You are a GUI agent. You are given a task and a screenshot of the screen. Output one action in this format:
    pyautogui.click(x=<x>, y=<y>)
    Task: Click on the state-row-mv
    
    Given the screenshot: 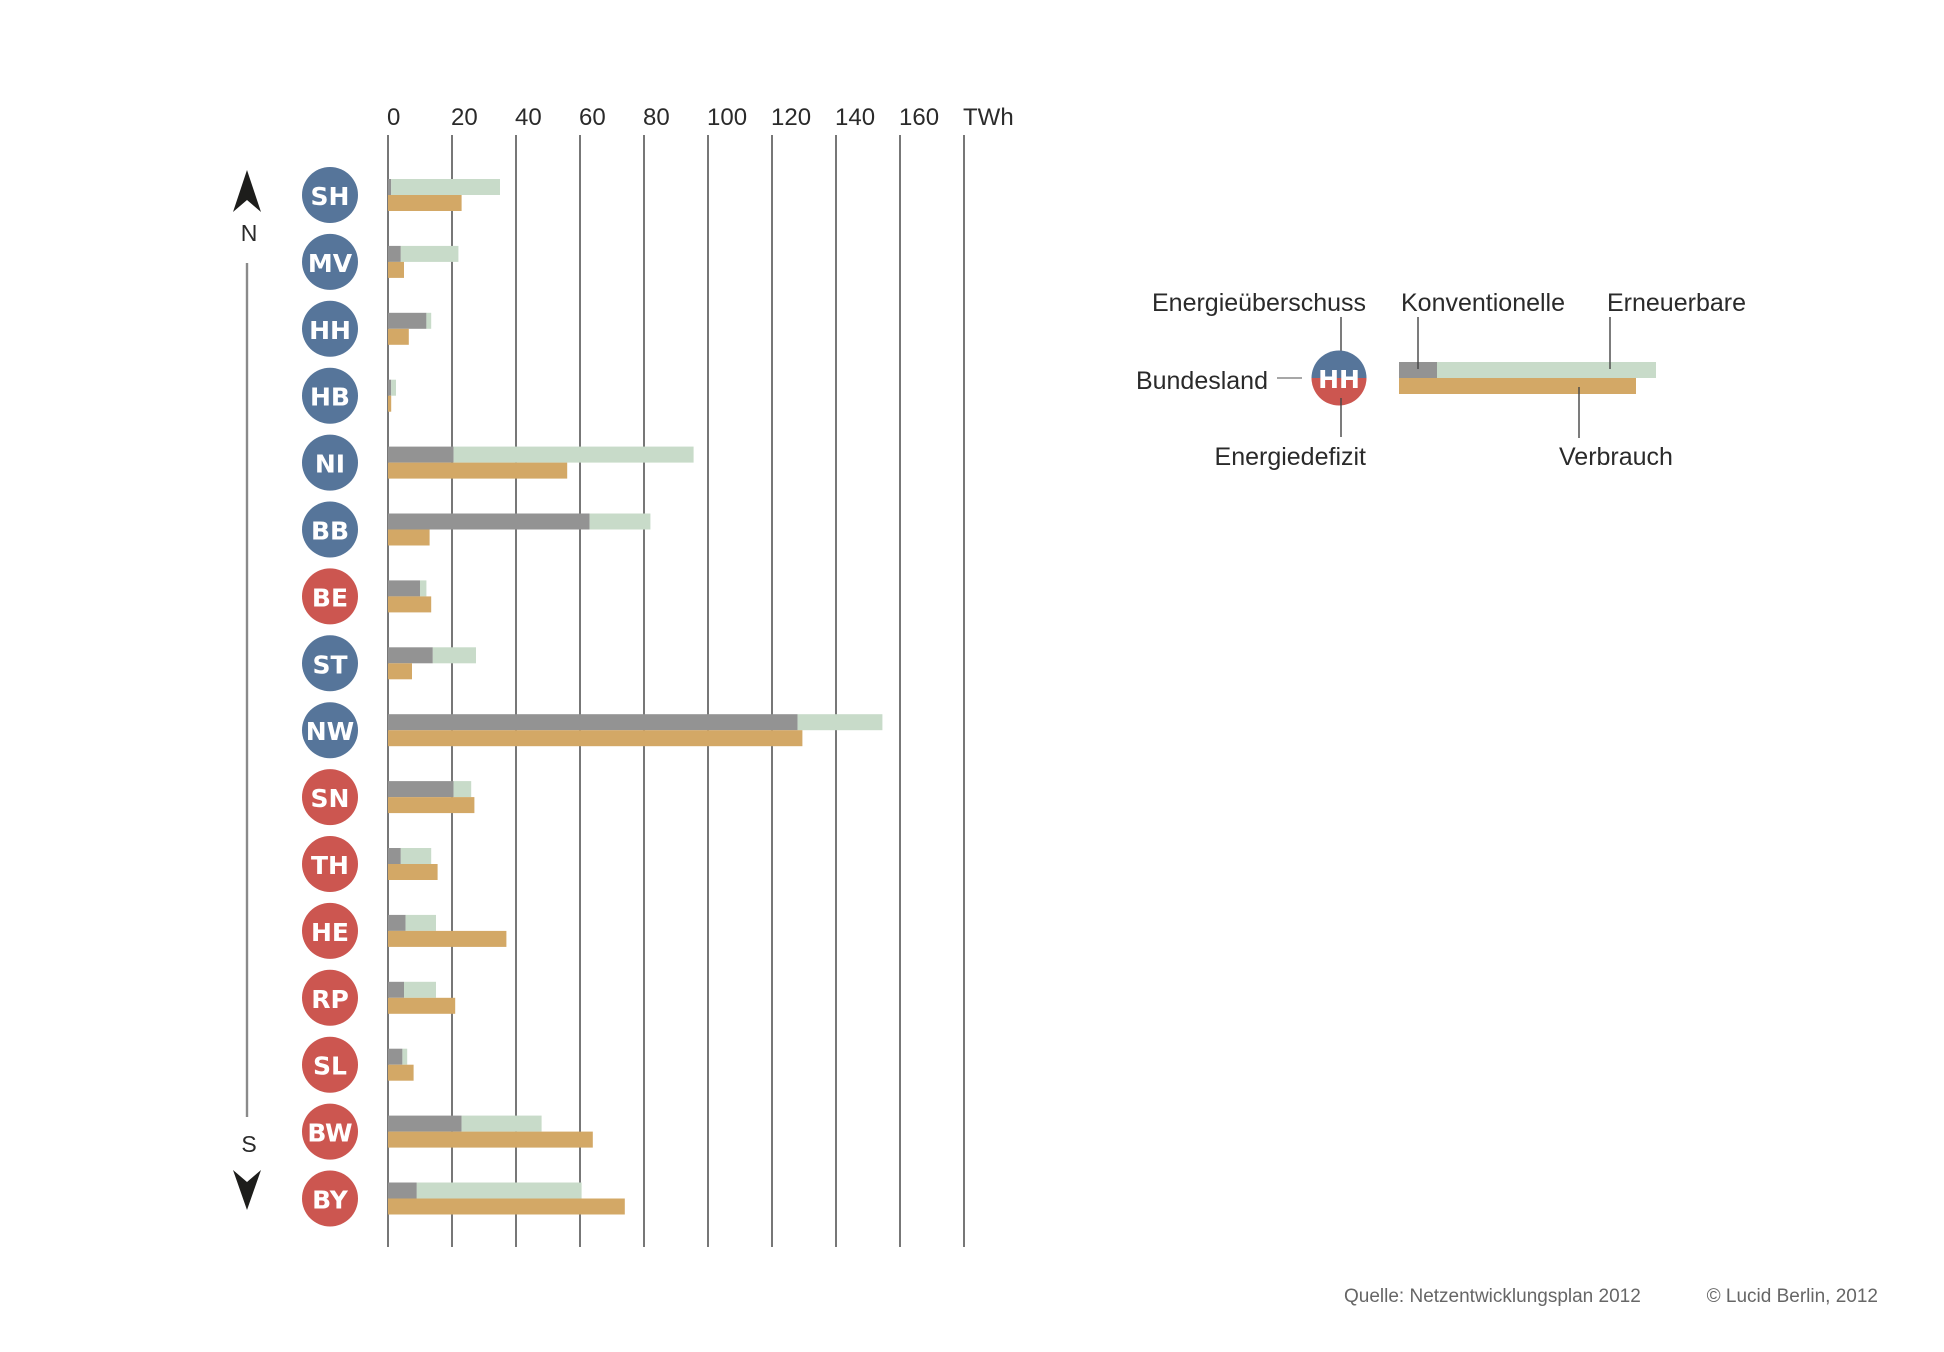 What is the action you would take?
    pyautogui.click(x=423, y=261)
    